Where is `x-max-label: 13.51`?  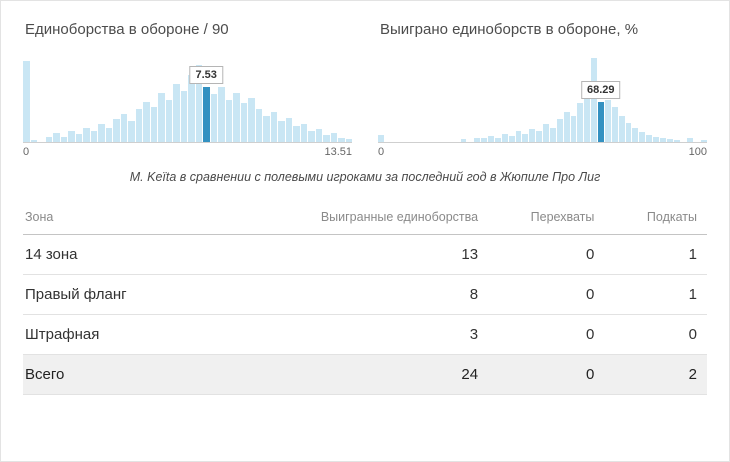
x-max-label: 13.51 is located at coordinates (338, 152).